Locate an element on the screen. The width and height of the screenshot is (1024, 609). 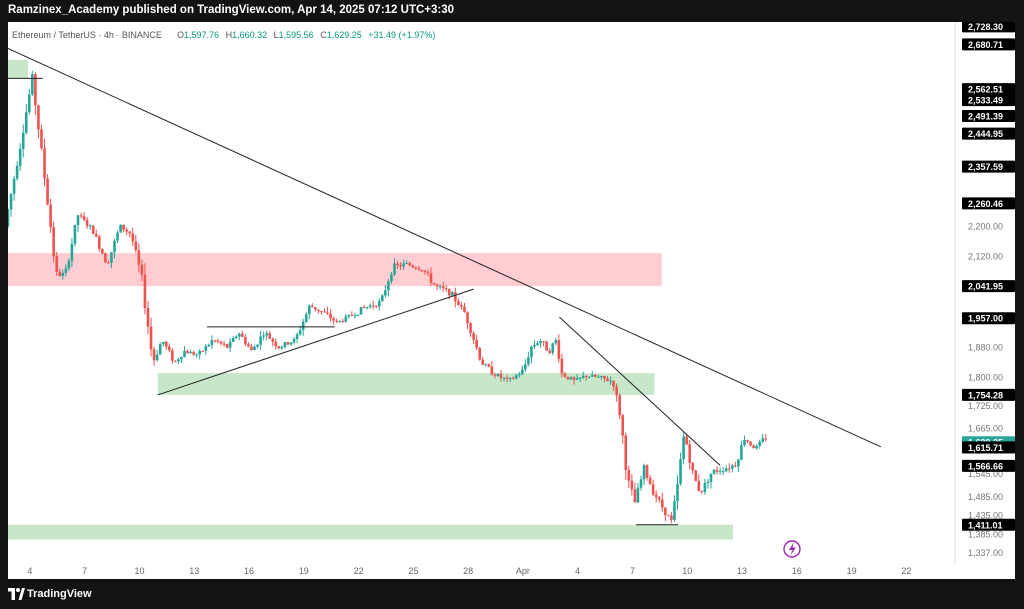
price-label: 2,562.51 is located at coordinates (985, 90).